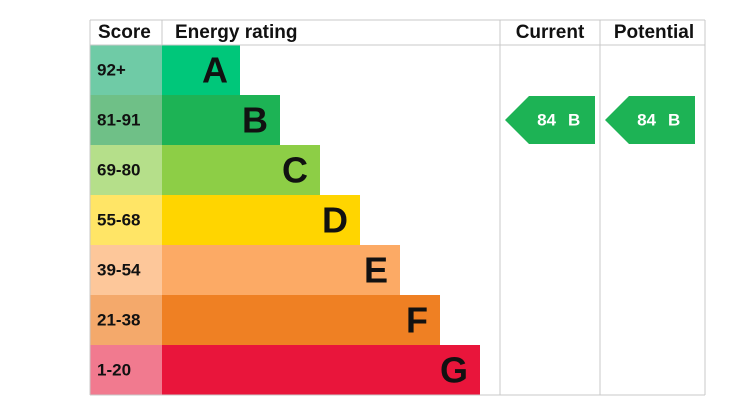 The image size is (756, 414). I want to click on score-header: Score, so click(124, 32).